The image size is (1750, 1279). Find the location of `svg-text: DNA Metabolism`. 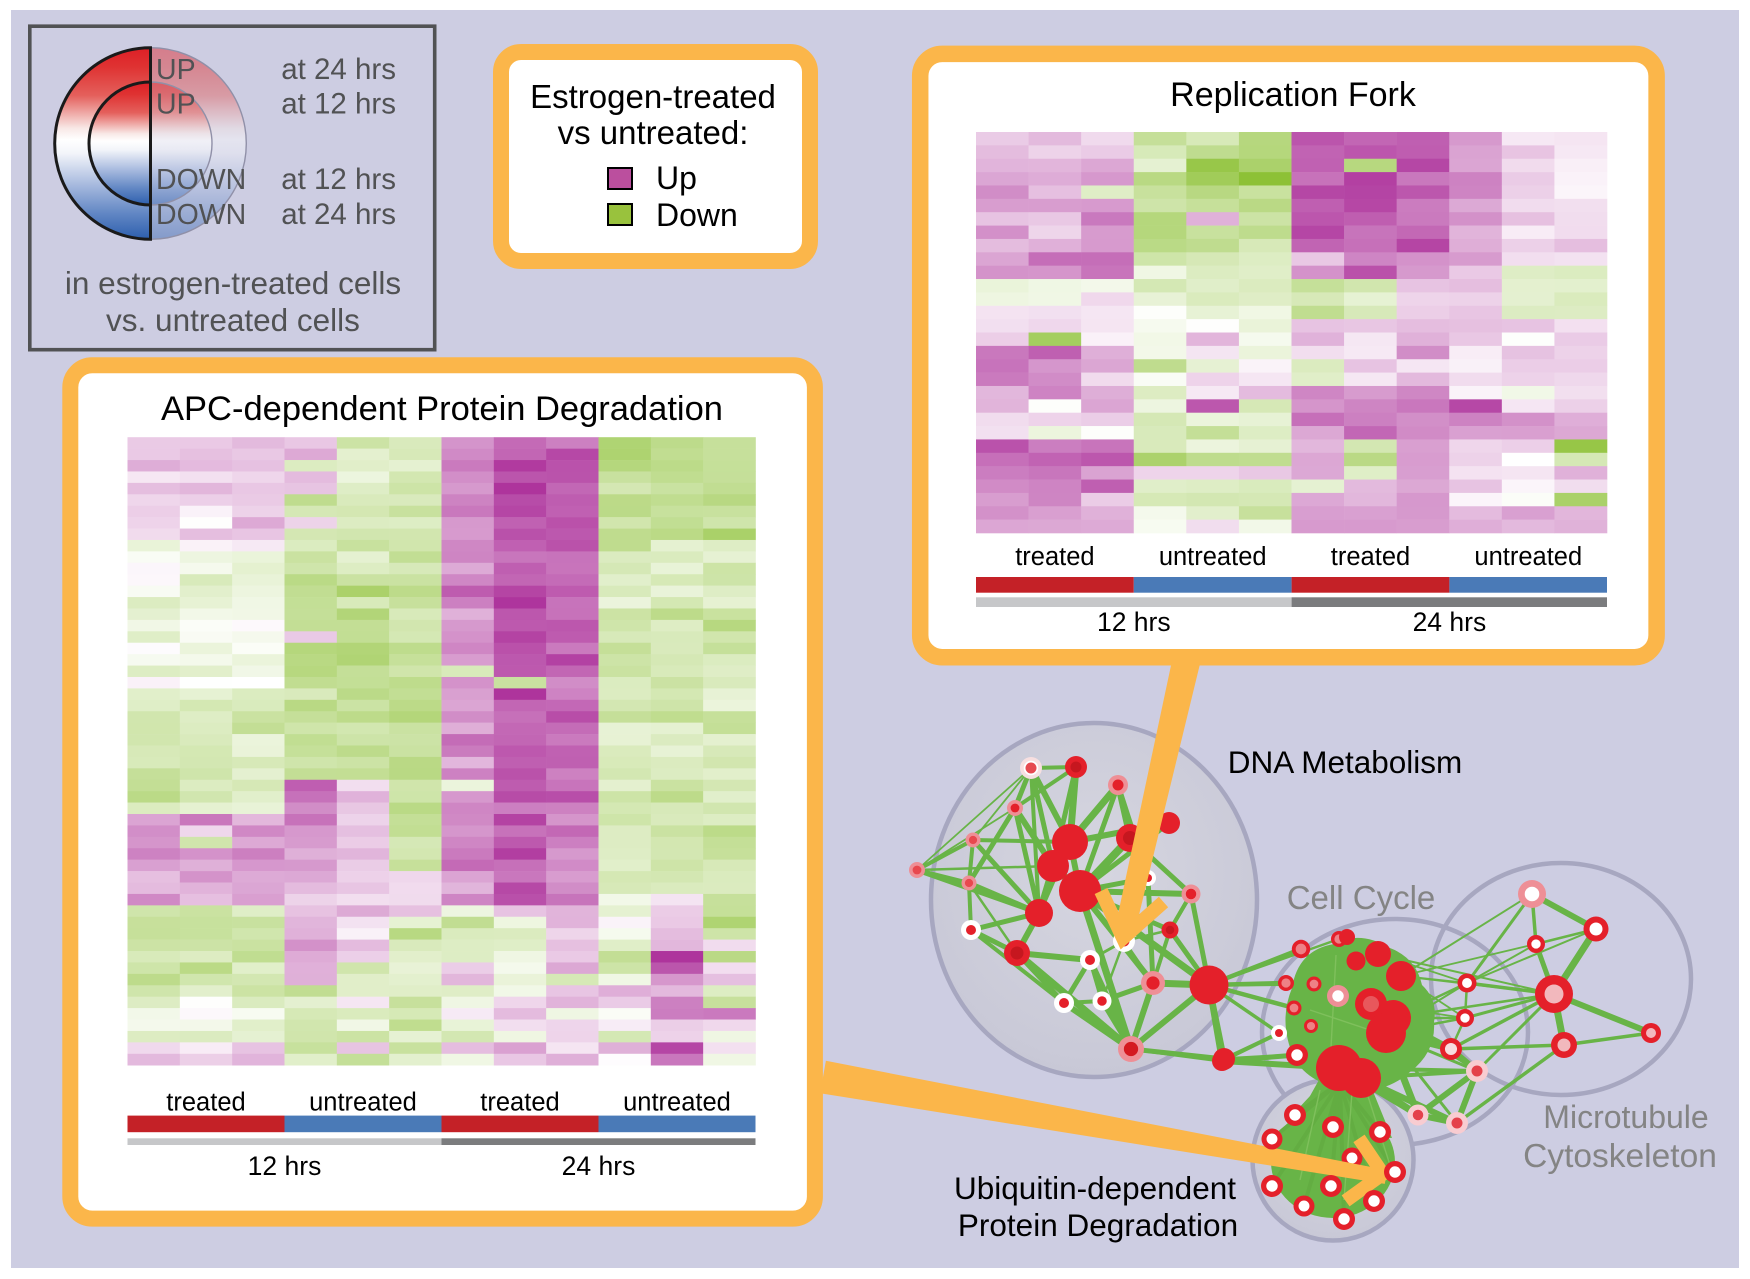

svg-text: DNA Metabolism is located at coordinates (1345, 762).